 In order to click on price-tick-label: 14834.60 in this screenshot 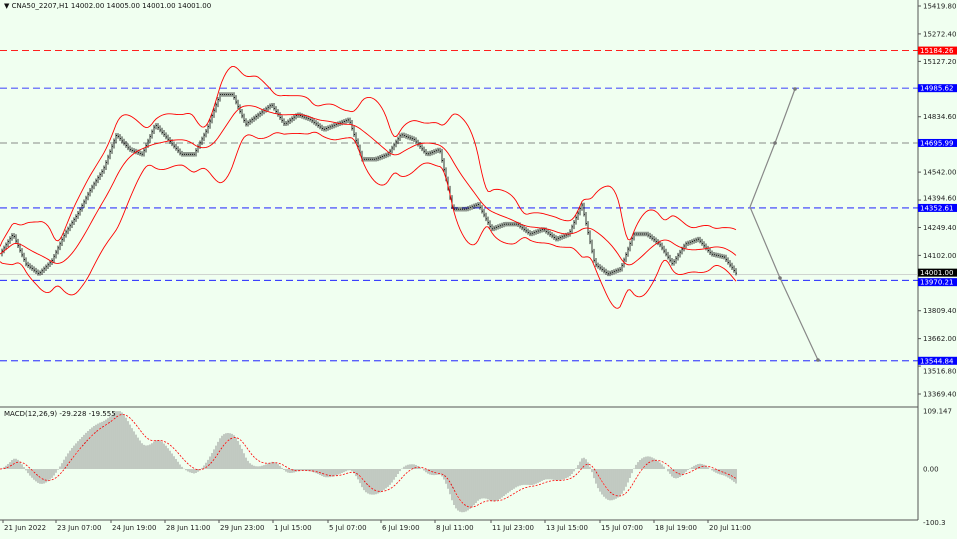, I will do `click(939, 117)`.